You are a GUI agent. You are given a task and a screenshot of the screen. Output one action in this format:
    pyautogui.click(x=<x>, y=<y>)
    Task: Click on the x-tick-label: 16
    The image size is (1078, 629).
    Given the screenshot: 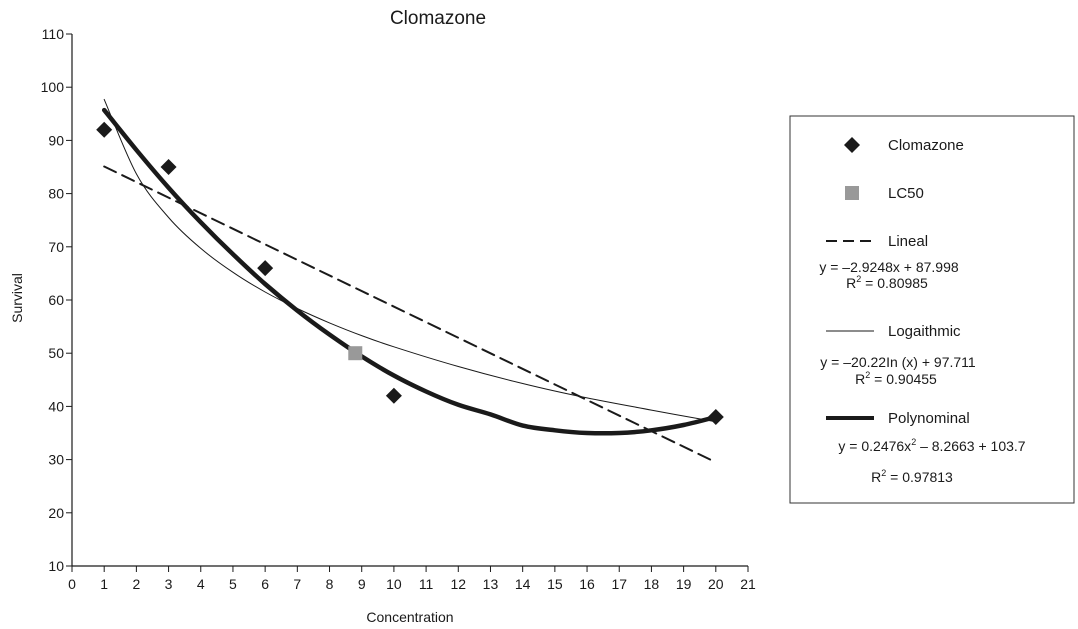 What is the action you would take?
    pyautogui.click(x=587, y=584)
    